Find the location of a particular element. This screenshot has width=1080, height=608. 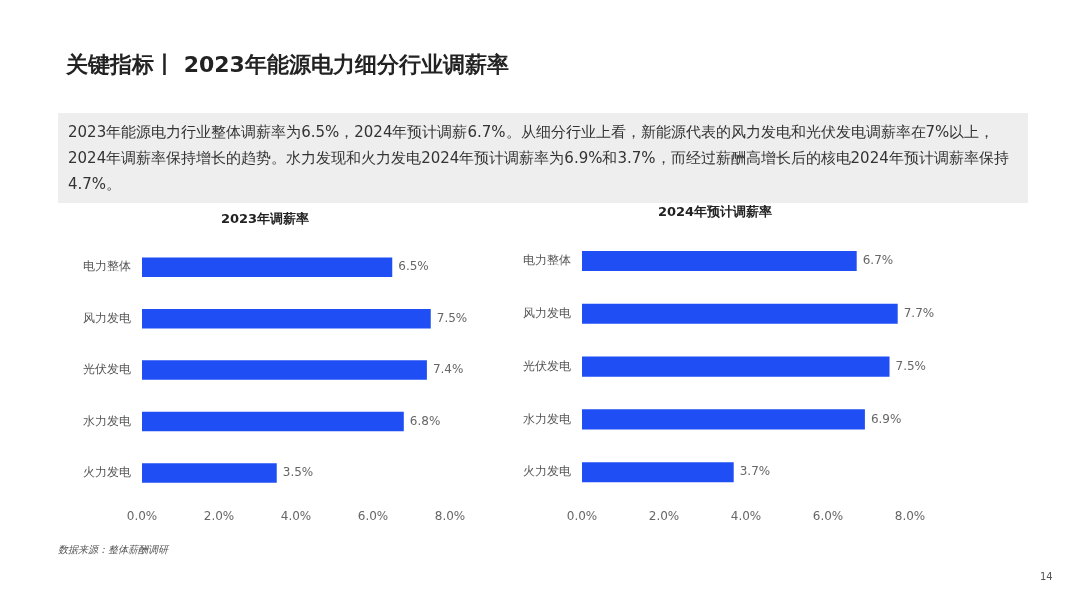

text: 14 is located at coordinates (1046, 576).